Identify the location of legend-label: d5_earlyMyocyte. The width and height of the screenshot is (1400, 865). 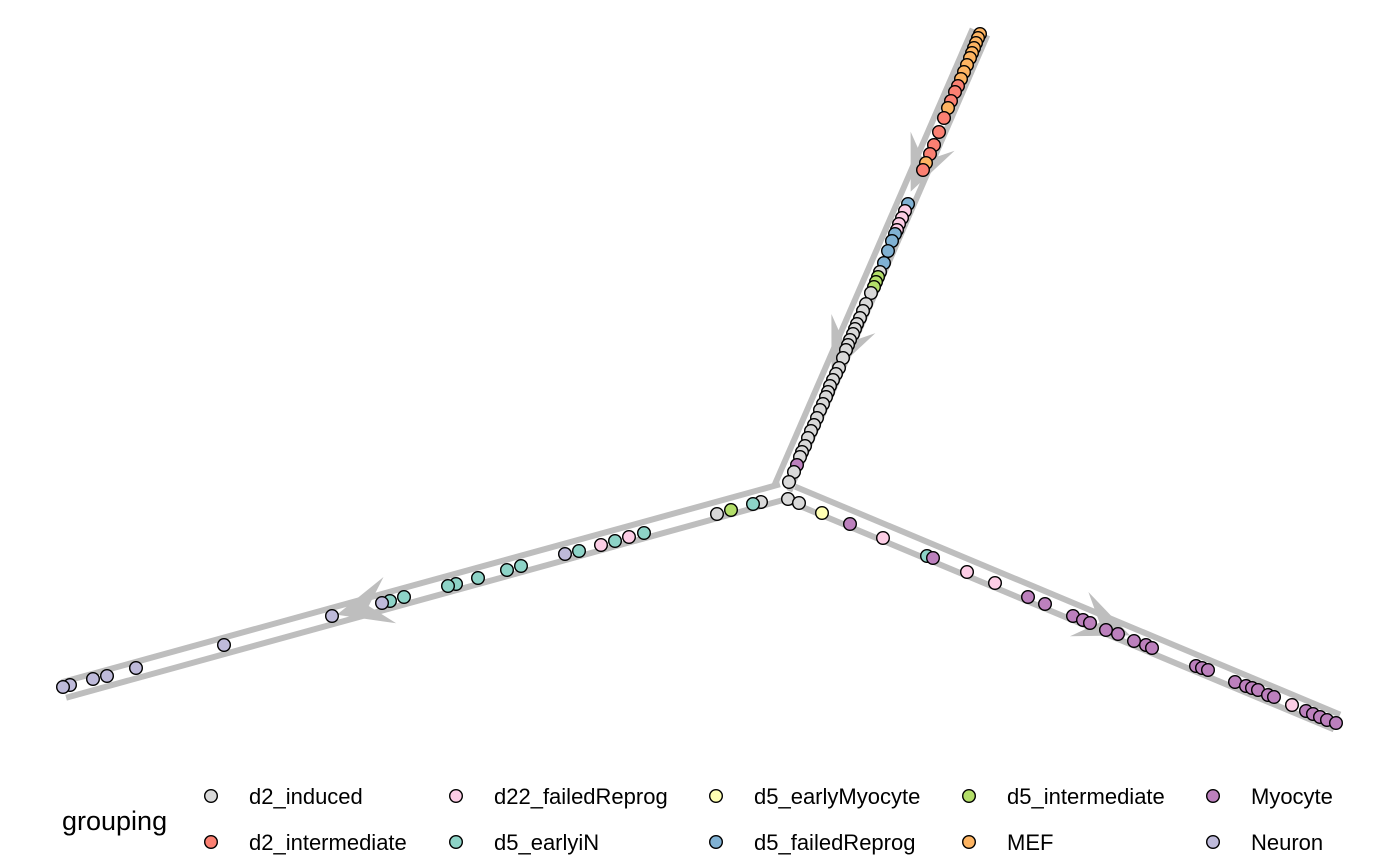
(837, 796).